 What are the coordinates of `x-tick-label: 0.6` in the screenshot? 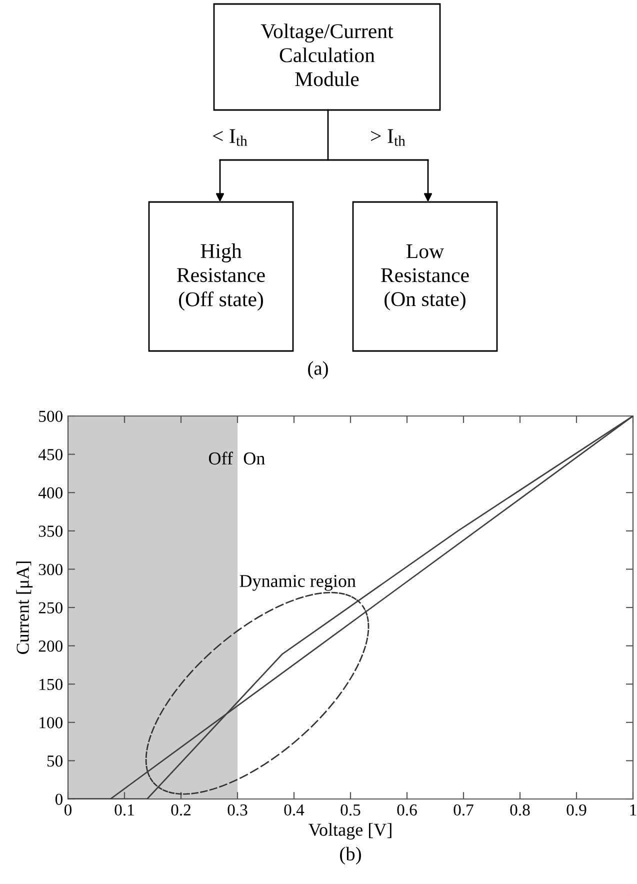 It's located at (407, 810).